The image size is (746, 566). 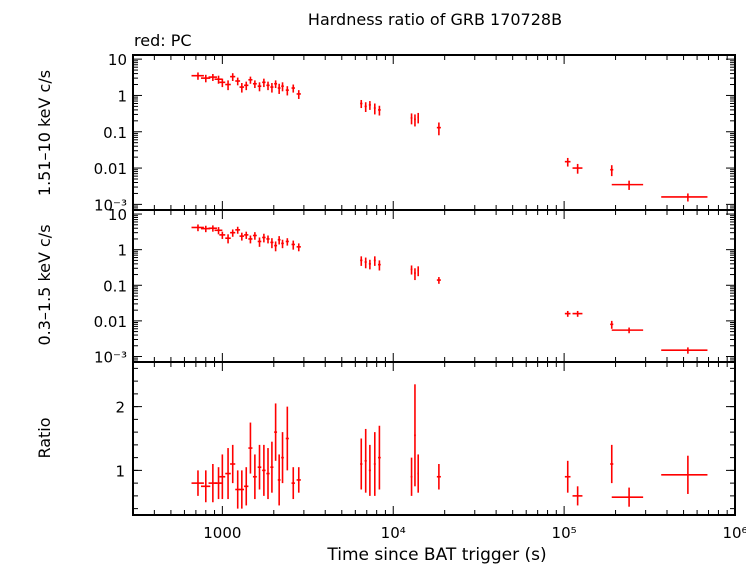 I want to click on y-axis-label-hard: 1.51–10 keV c/s, so click(x=44, y=133).